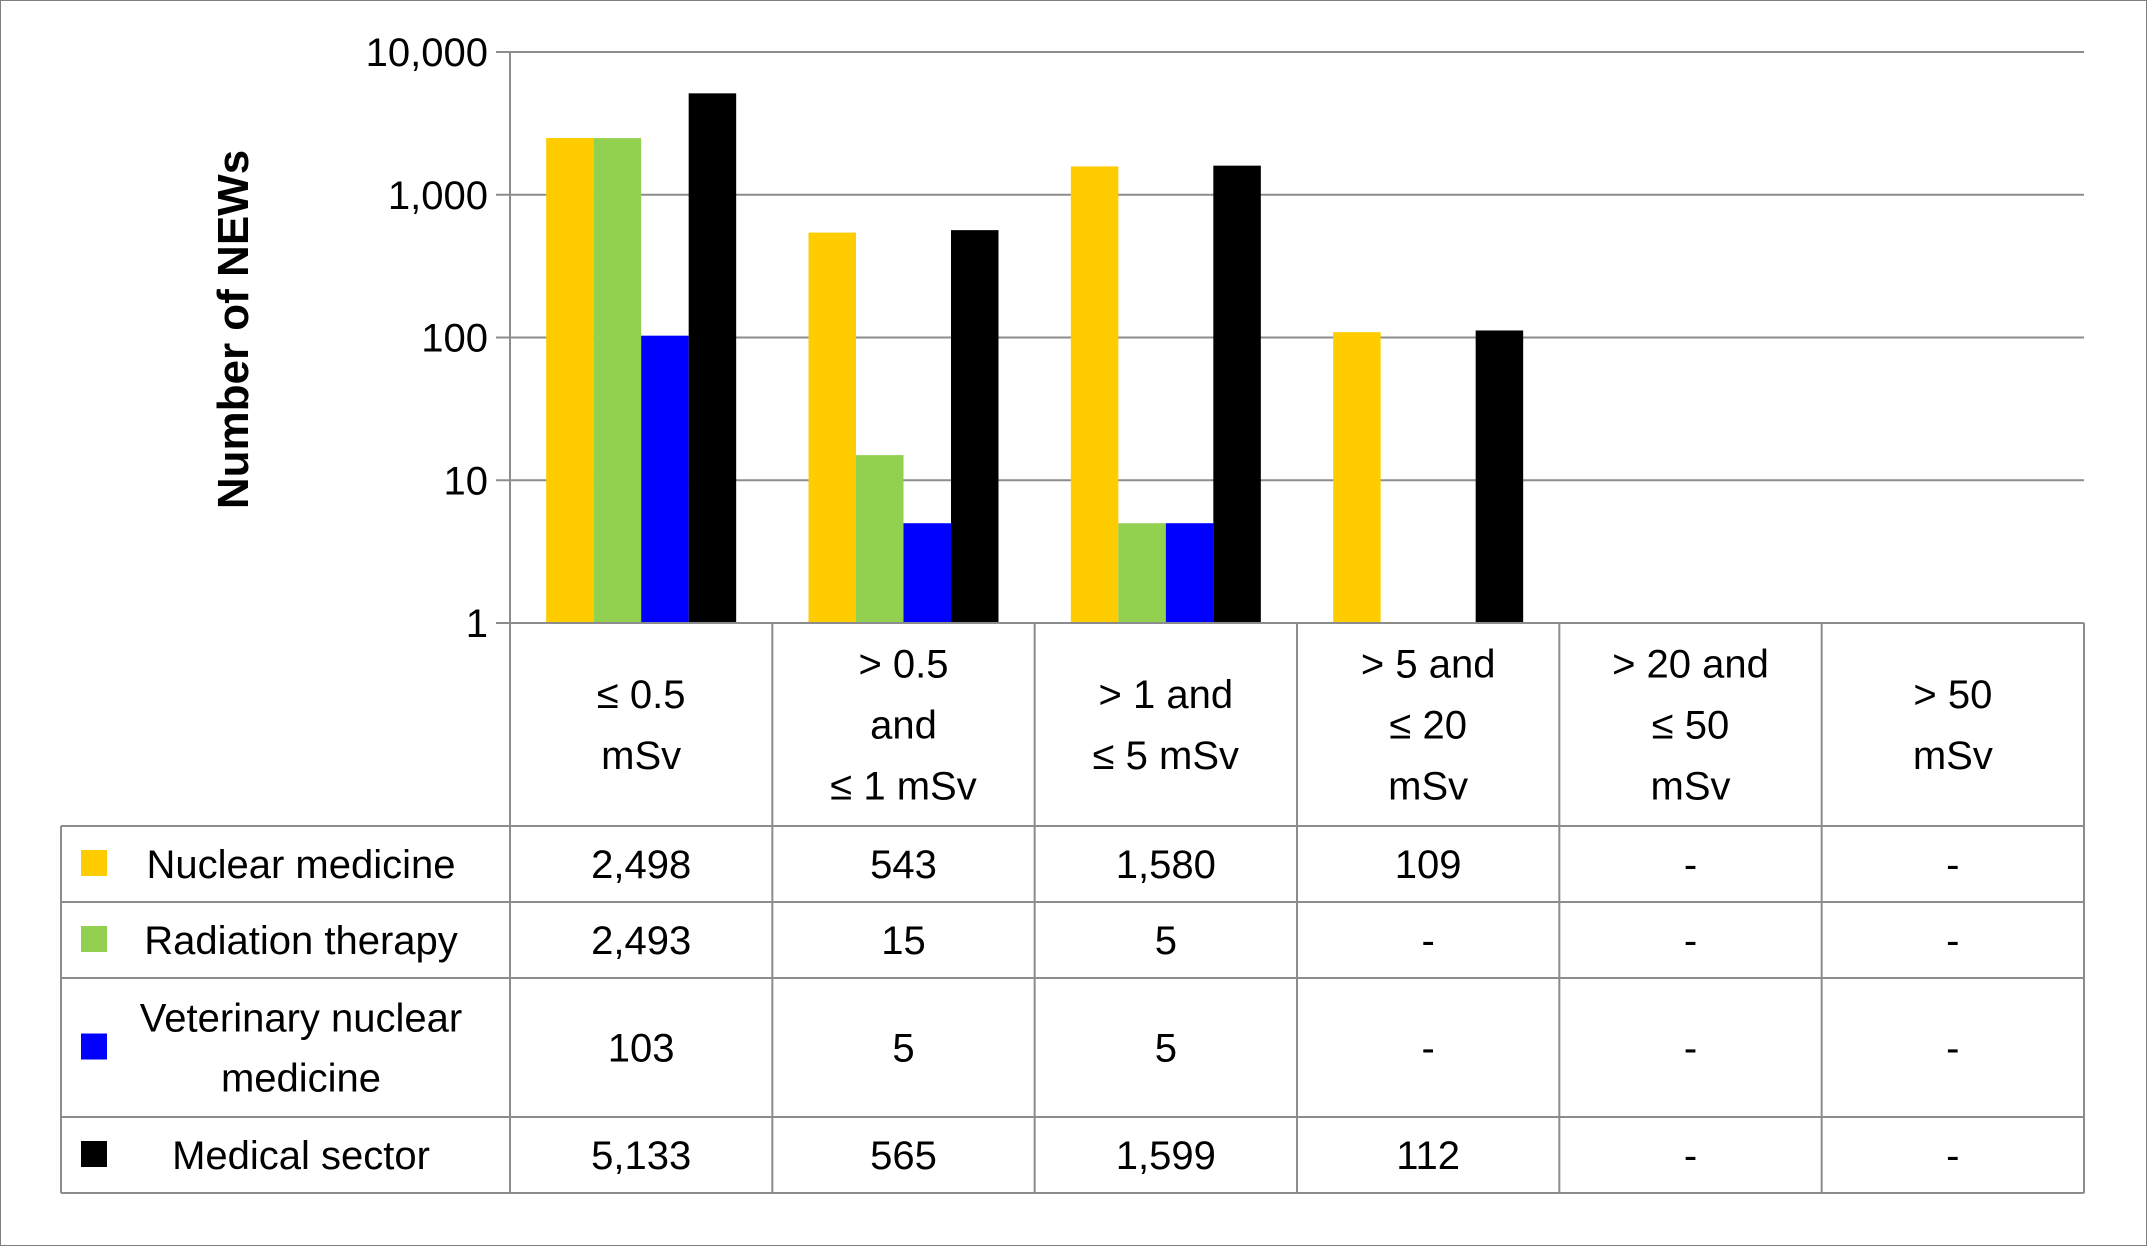 This screenshot has height=1246, width=2147. What do you see at coordinates (1691, 726) in the screenshot?
I see `x-tick-label: ≤ 50` at bounding box center [1691, 726].